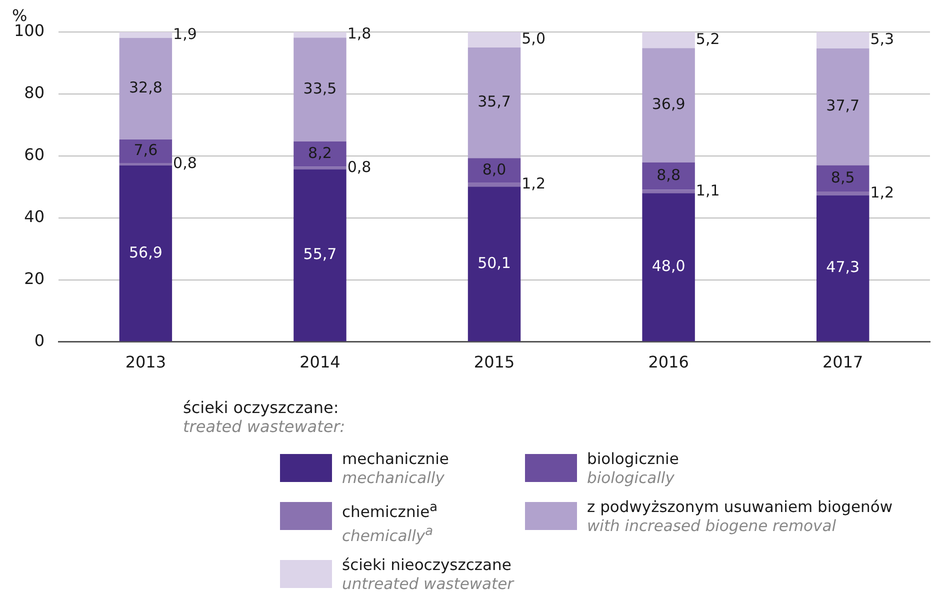 The image size is (940, 594). I want to click on data-label: 32,8, so click(145, 87).